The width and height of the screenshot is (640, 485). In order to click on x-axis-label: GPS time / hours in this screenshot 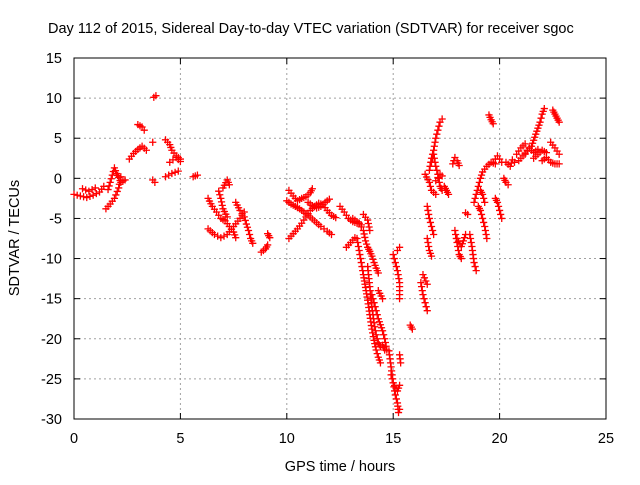, I will do `click(340, 467)`.